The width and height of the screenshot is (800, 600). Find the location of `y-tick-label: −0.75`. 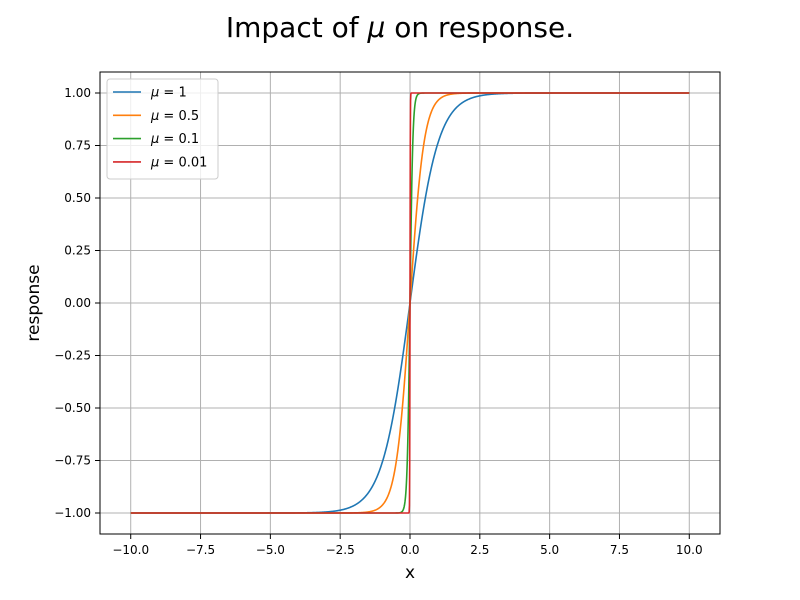

y-tick-label: −0.75 is located at coordinates (72, 461).